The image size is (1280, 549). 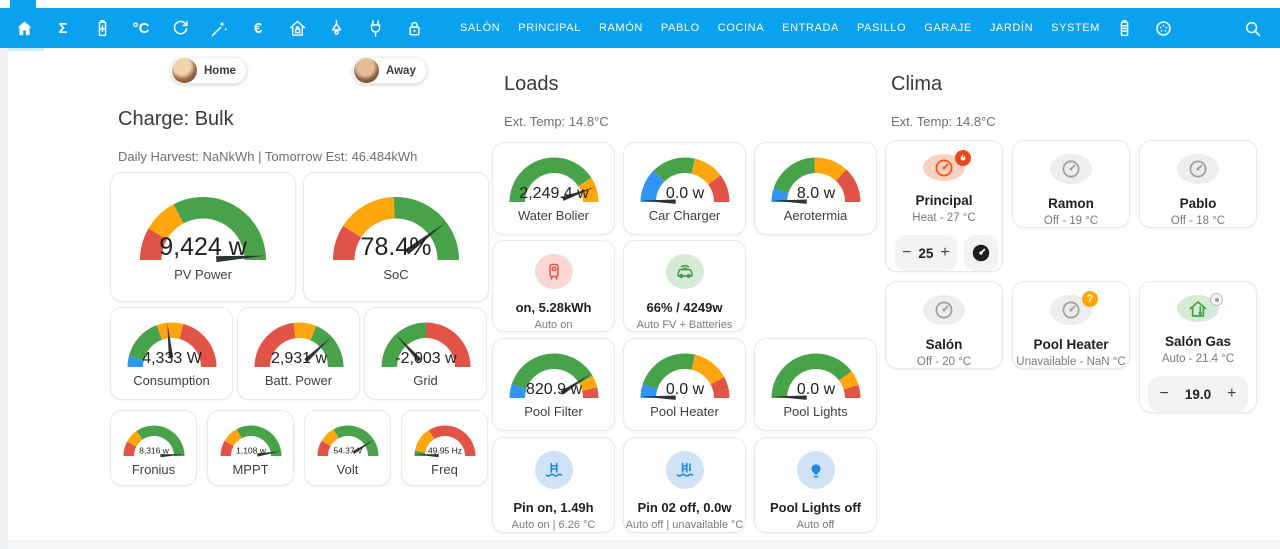 What do you see at coordinates (141, 28) in the screenshot?
I see `temperature-icon: °C` at bounding box center [141, 28].